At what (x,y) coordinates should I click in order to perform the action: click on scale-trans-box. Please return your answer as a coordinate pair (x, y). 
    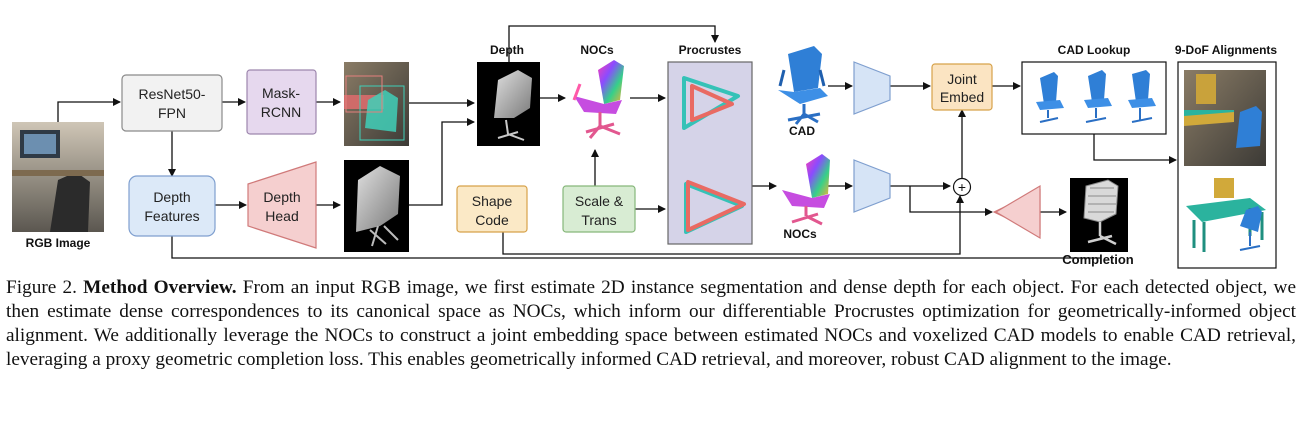
    Looking at the image, I should click on (599, 209).